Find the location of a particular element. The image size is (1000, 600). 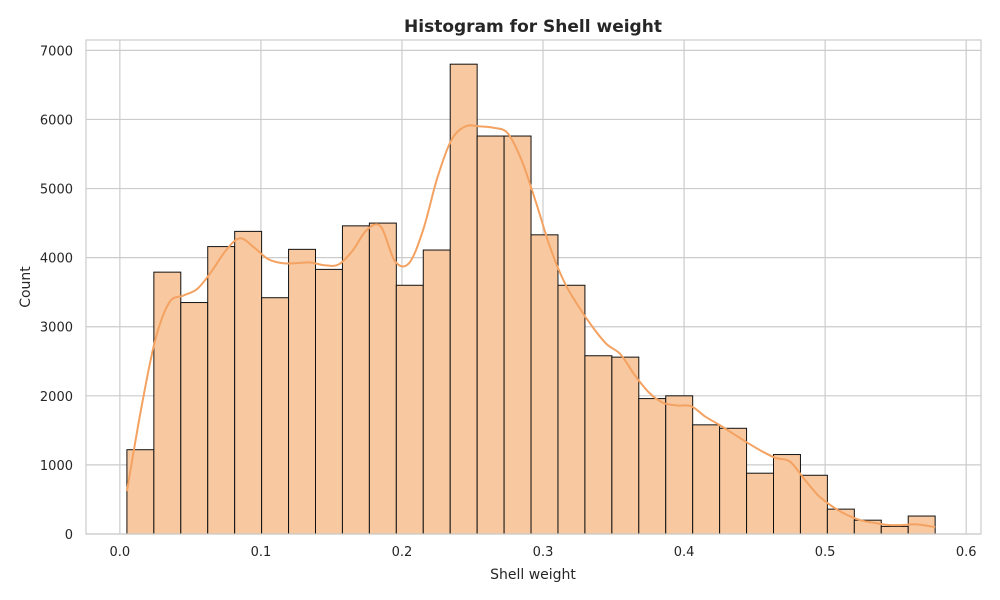

x-tick-label: 0.3 is located at coordinates (543, 552).